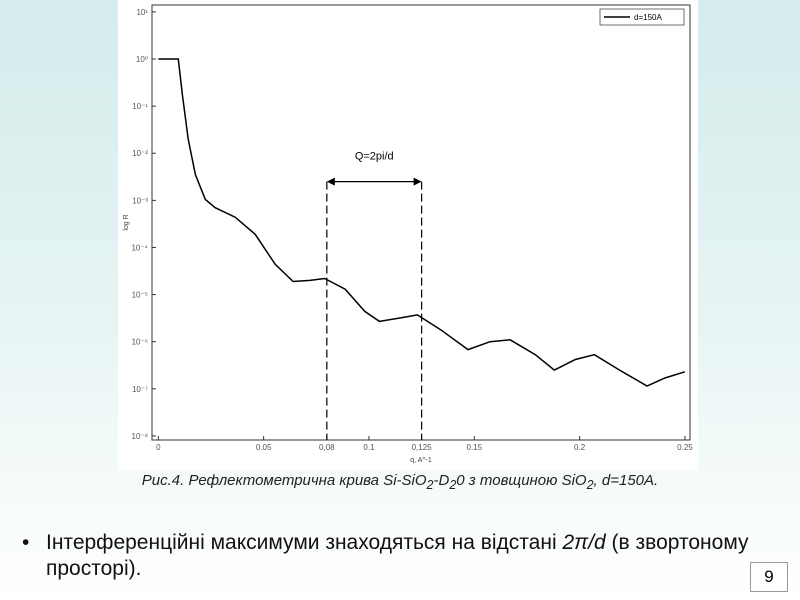 Image resolution: width=800 pixels, height=600 pixels. What do you see at coordinates (140, 153) in the screenshot?
I see `y-tick-label: 10⁻²` at bounding box center [140, 153].